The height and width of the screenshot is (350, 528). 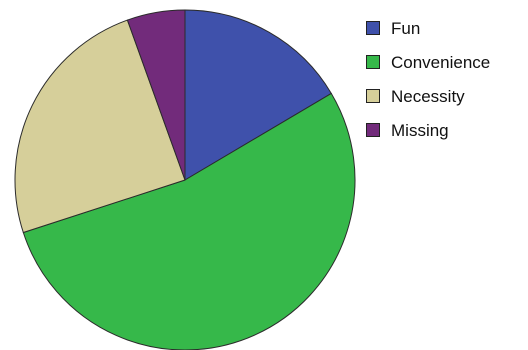 What do you see at coordinates (420, 130) in the screenshot?
I see `legend-label-missing: Missing` at bounding box center [420, 130].